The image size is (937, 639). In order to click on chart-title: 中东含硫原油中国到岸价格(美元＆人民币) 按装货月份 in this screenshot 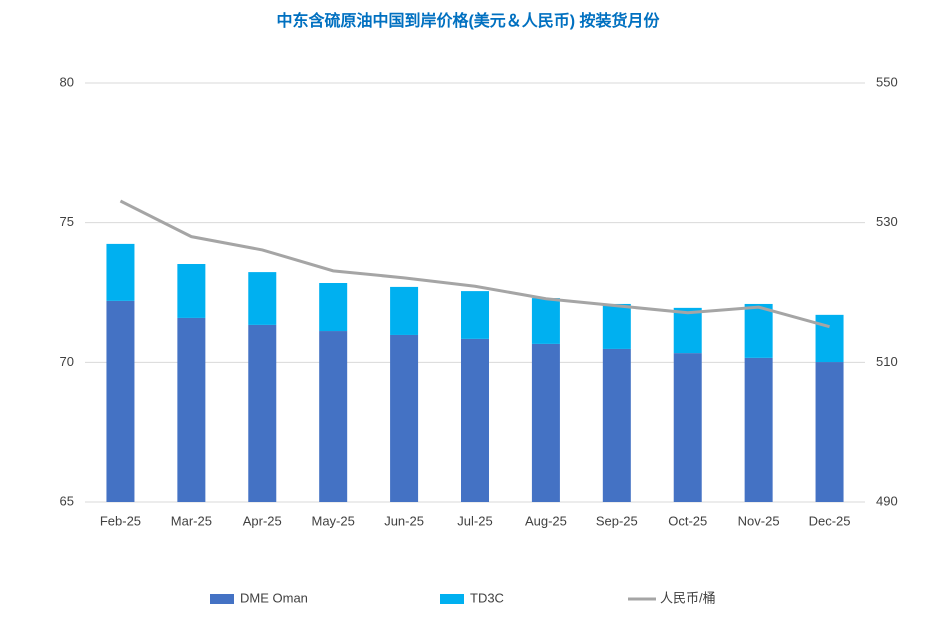, I will do `click(468, 20)`.